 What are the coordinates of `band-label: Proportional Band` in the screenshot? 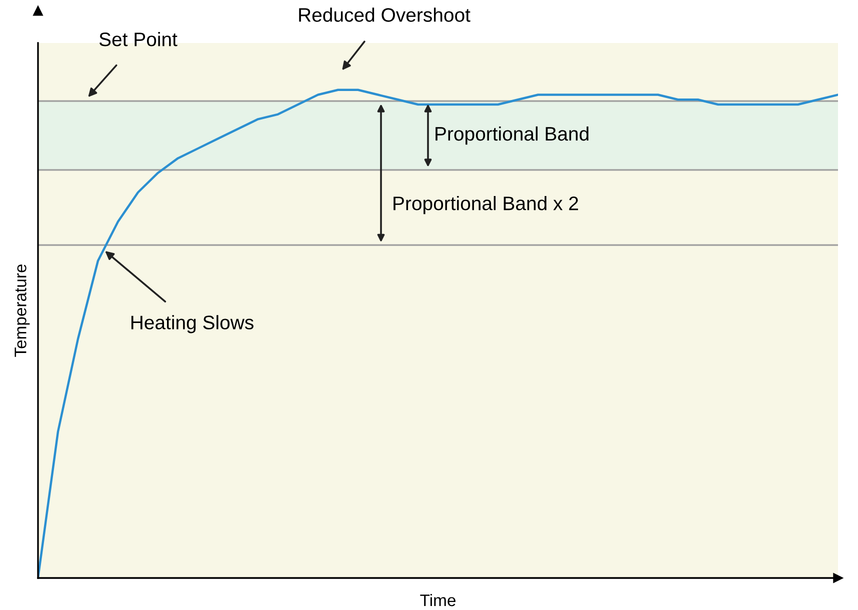 It's located at (512, 135).